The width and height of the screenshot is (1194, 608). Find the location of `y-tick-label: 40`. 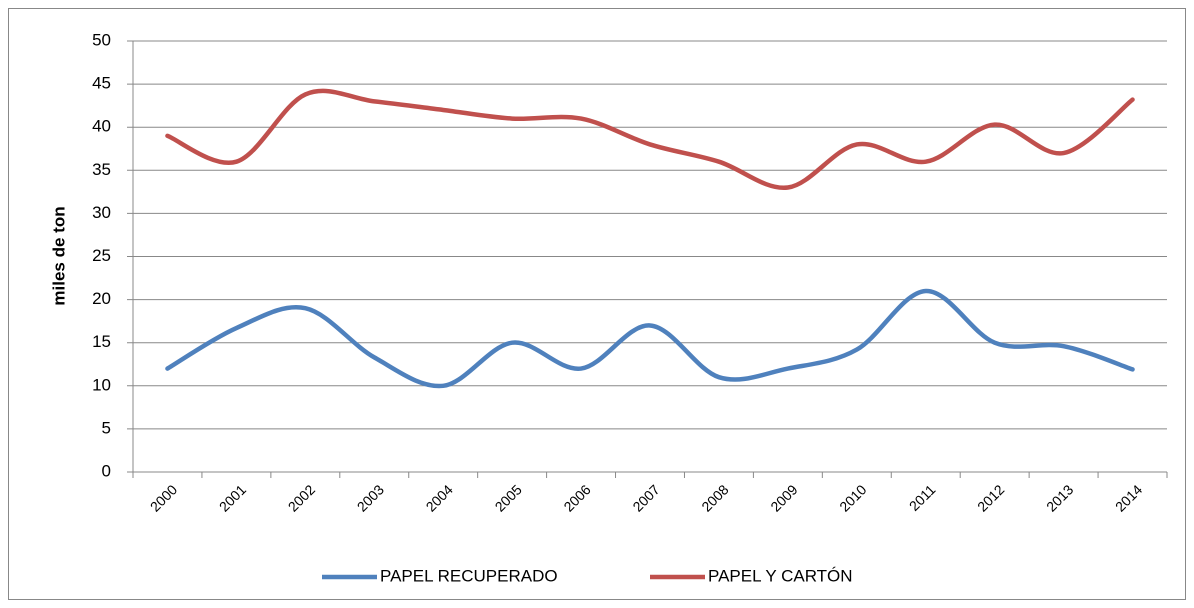

y-tick-label: 40 is located at coordinates (101, 126).